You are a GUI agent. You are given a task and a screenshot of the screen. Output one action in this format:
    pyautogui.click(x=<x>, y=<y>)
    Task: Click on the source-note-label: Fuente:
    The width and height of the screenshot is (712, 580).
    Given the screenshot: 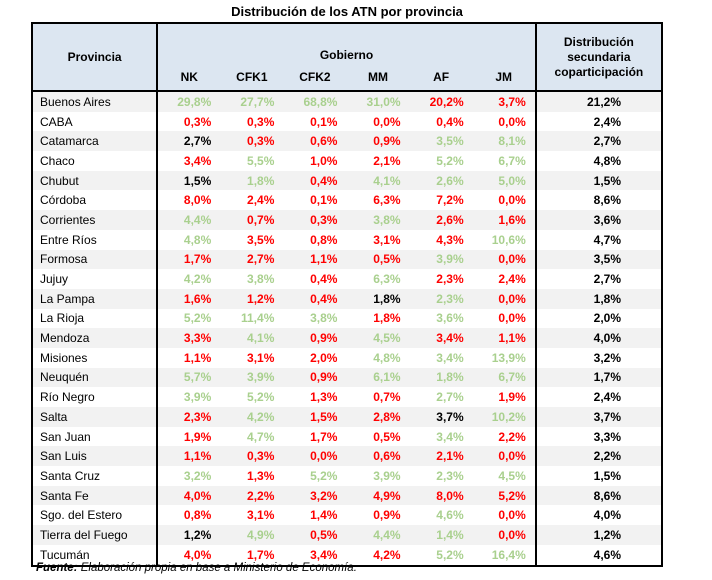 What is the action you would take?
    pyautogui.click(x=57, y=568)
    